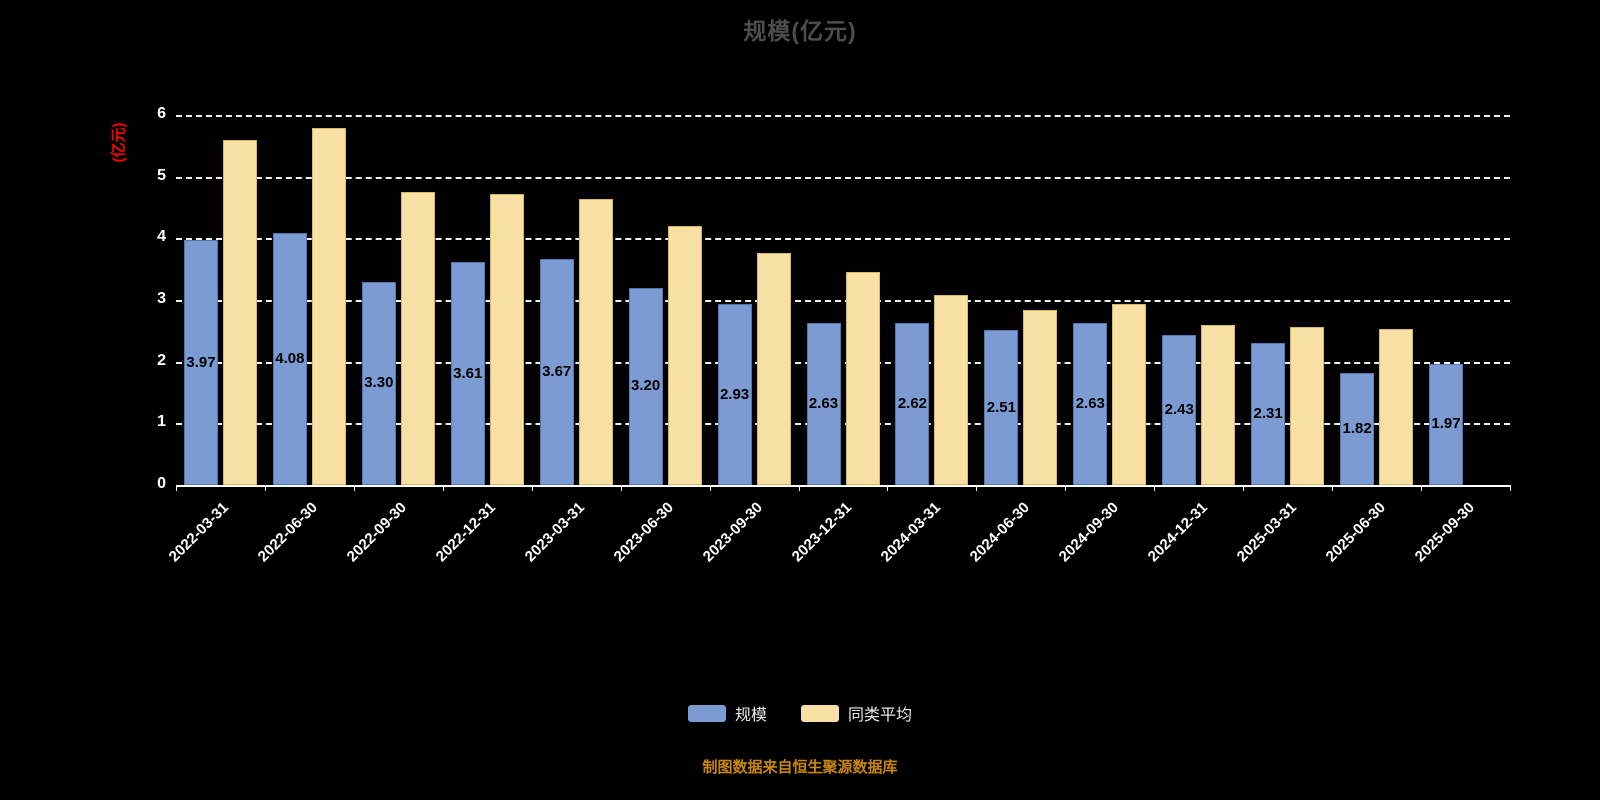 The image size is (1600, 800). Describe the element at coordinates (706, 713) in the screenshot. I see `legend-swatch-scale-icon` at that location.